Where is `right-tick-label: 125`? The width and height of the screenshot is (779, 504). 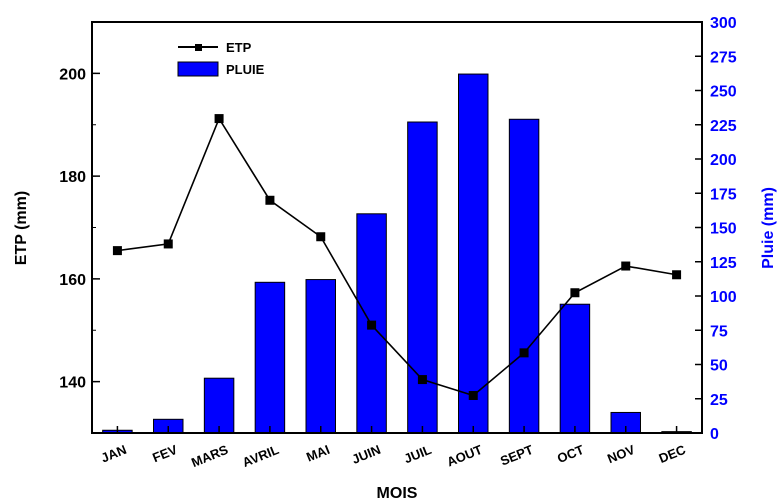 right-tick-label: 125 is located at coordinates (723, 263).